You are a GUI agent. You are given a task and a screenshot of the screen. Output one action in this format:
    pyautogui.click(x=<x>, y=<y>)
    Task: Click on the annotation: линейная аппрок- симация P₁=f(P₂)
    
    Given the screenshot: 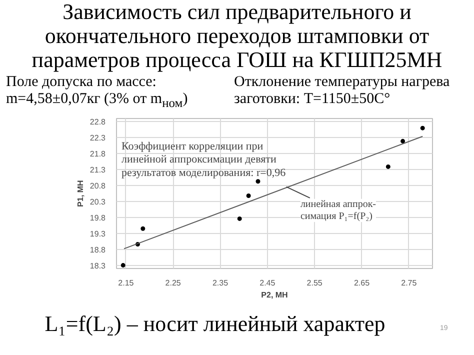 What is the action you would take?
    pyautogui.click(x=338, y=210)
    